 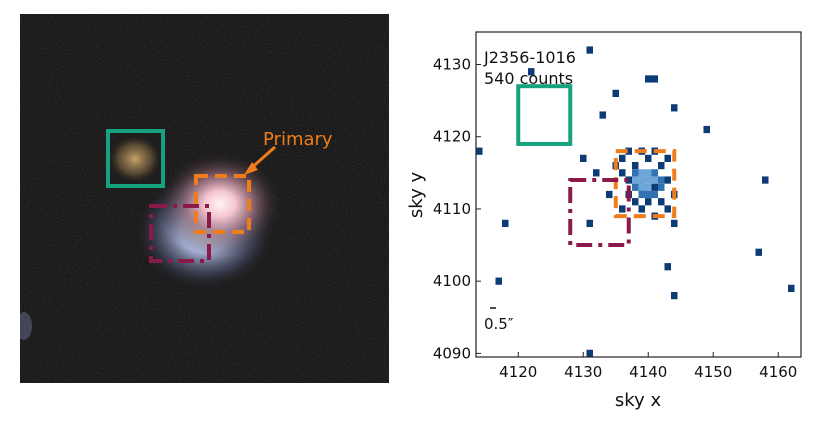 What do you see at coordinates (251, 168) in the screenshot?
I see `primary-arrow-head` at bounding box center [251, 168].